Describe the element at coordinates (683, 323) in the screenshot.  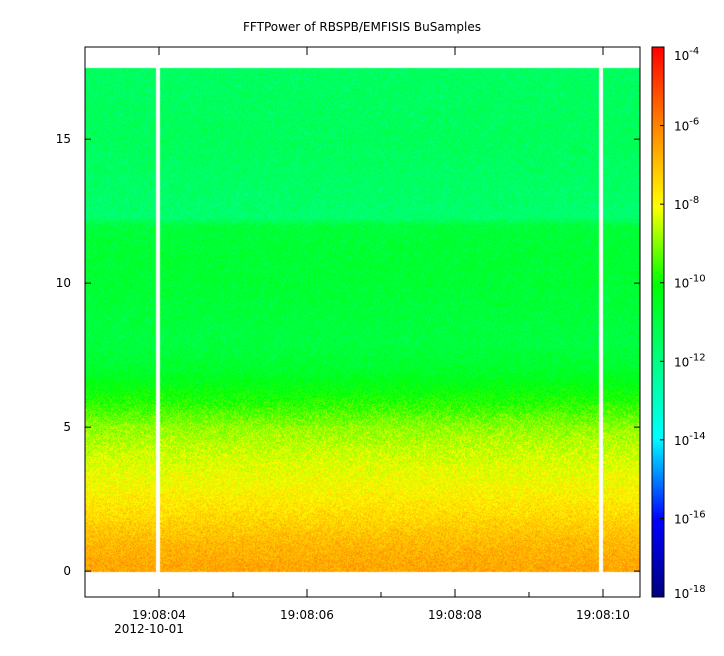
I see `colorbar-ticks: 10⁻⁴ 10⁻⁶ 10⁻⁸ 10⁻¹⁰ 10⁻¹² 10⁻¹⁴ 10⁻¹⁶ 10⁻¹⁸` at that location.